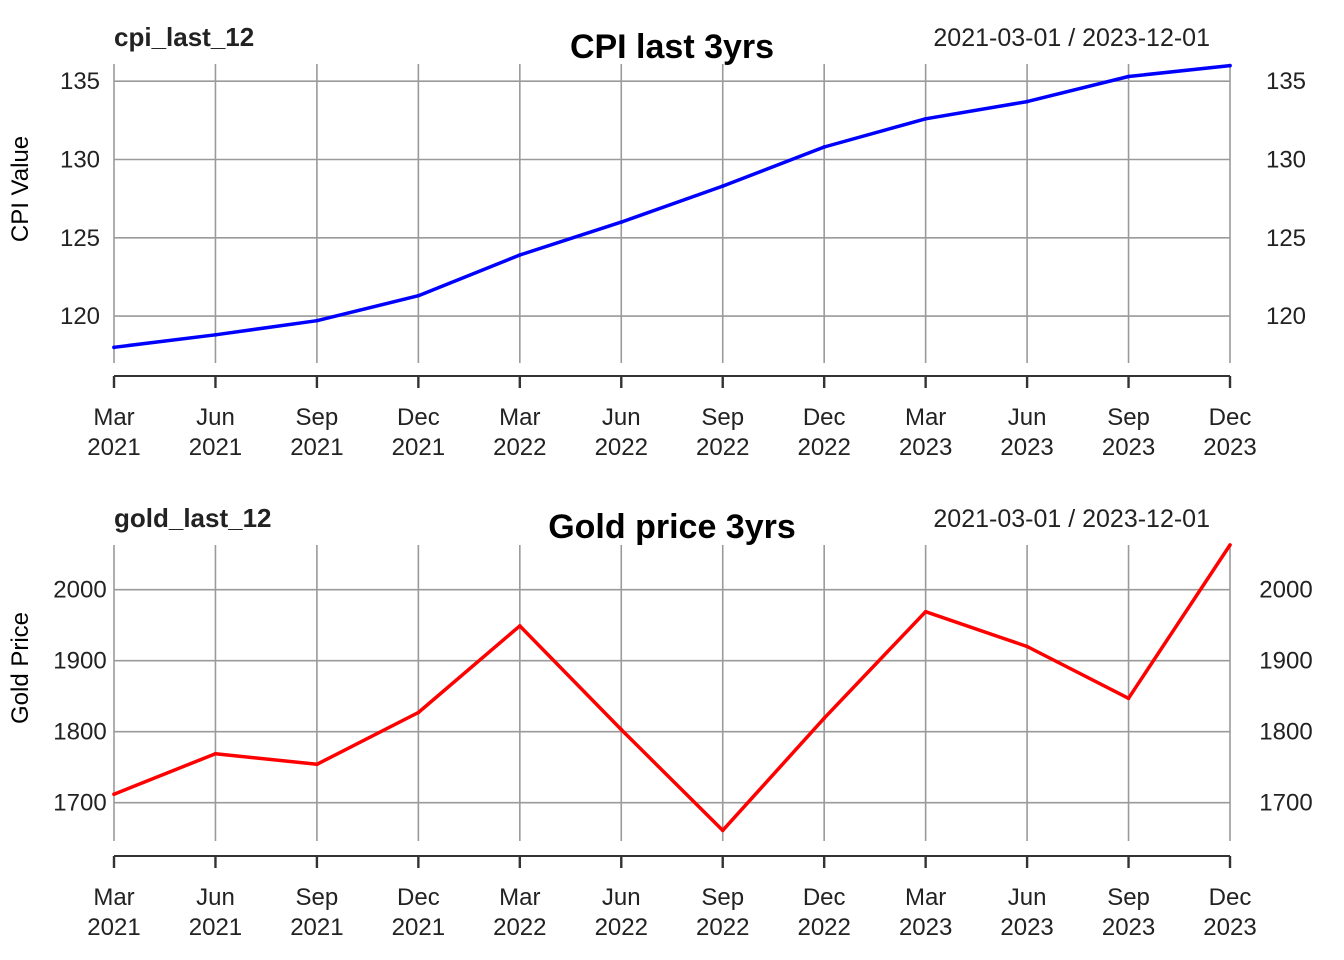 The width and height of the screenshot is (1344, 960). Describe the element at coordinates (1285, 661) in the screenshot. I see `y-tick-label-right: 1900` at that location.